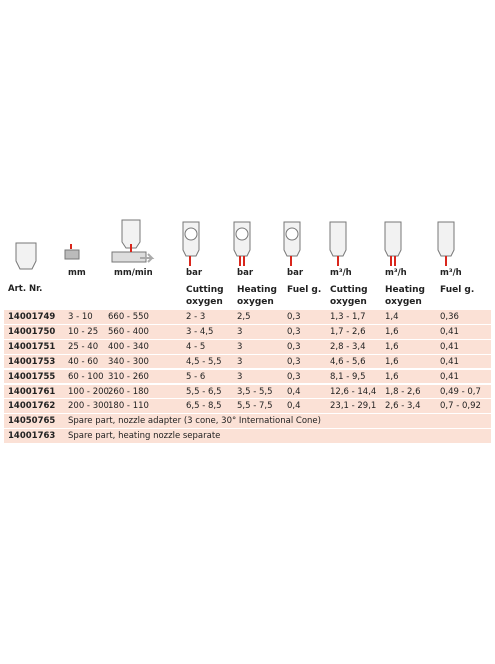 The height and width of the screenshot is (664, 495). I want to click on cell: 60 - 100, so click(86, 376).